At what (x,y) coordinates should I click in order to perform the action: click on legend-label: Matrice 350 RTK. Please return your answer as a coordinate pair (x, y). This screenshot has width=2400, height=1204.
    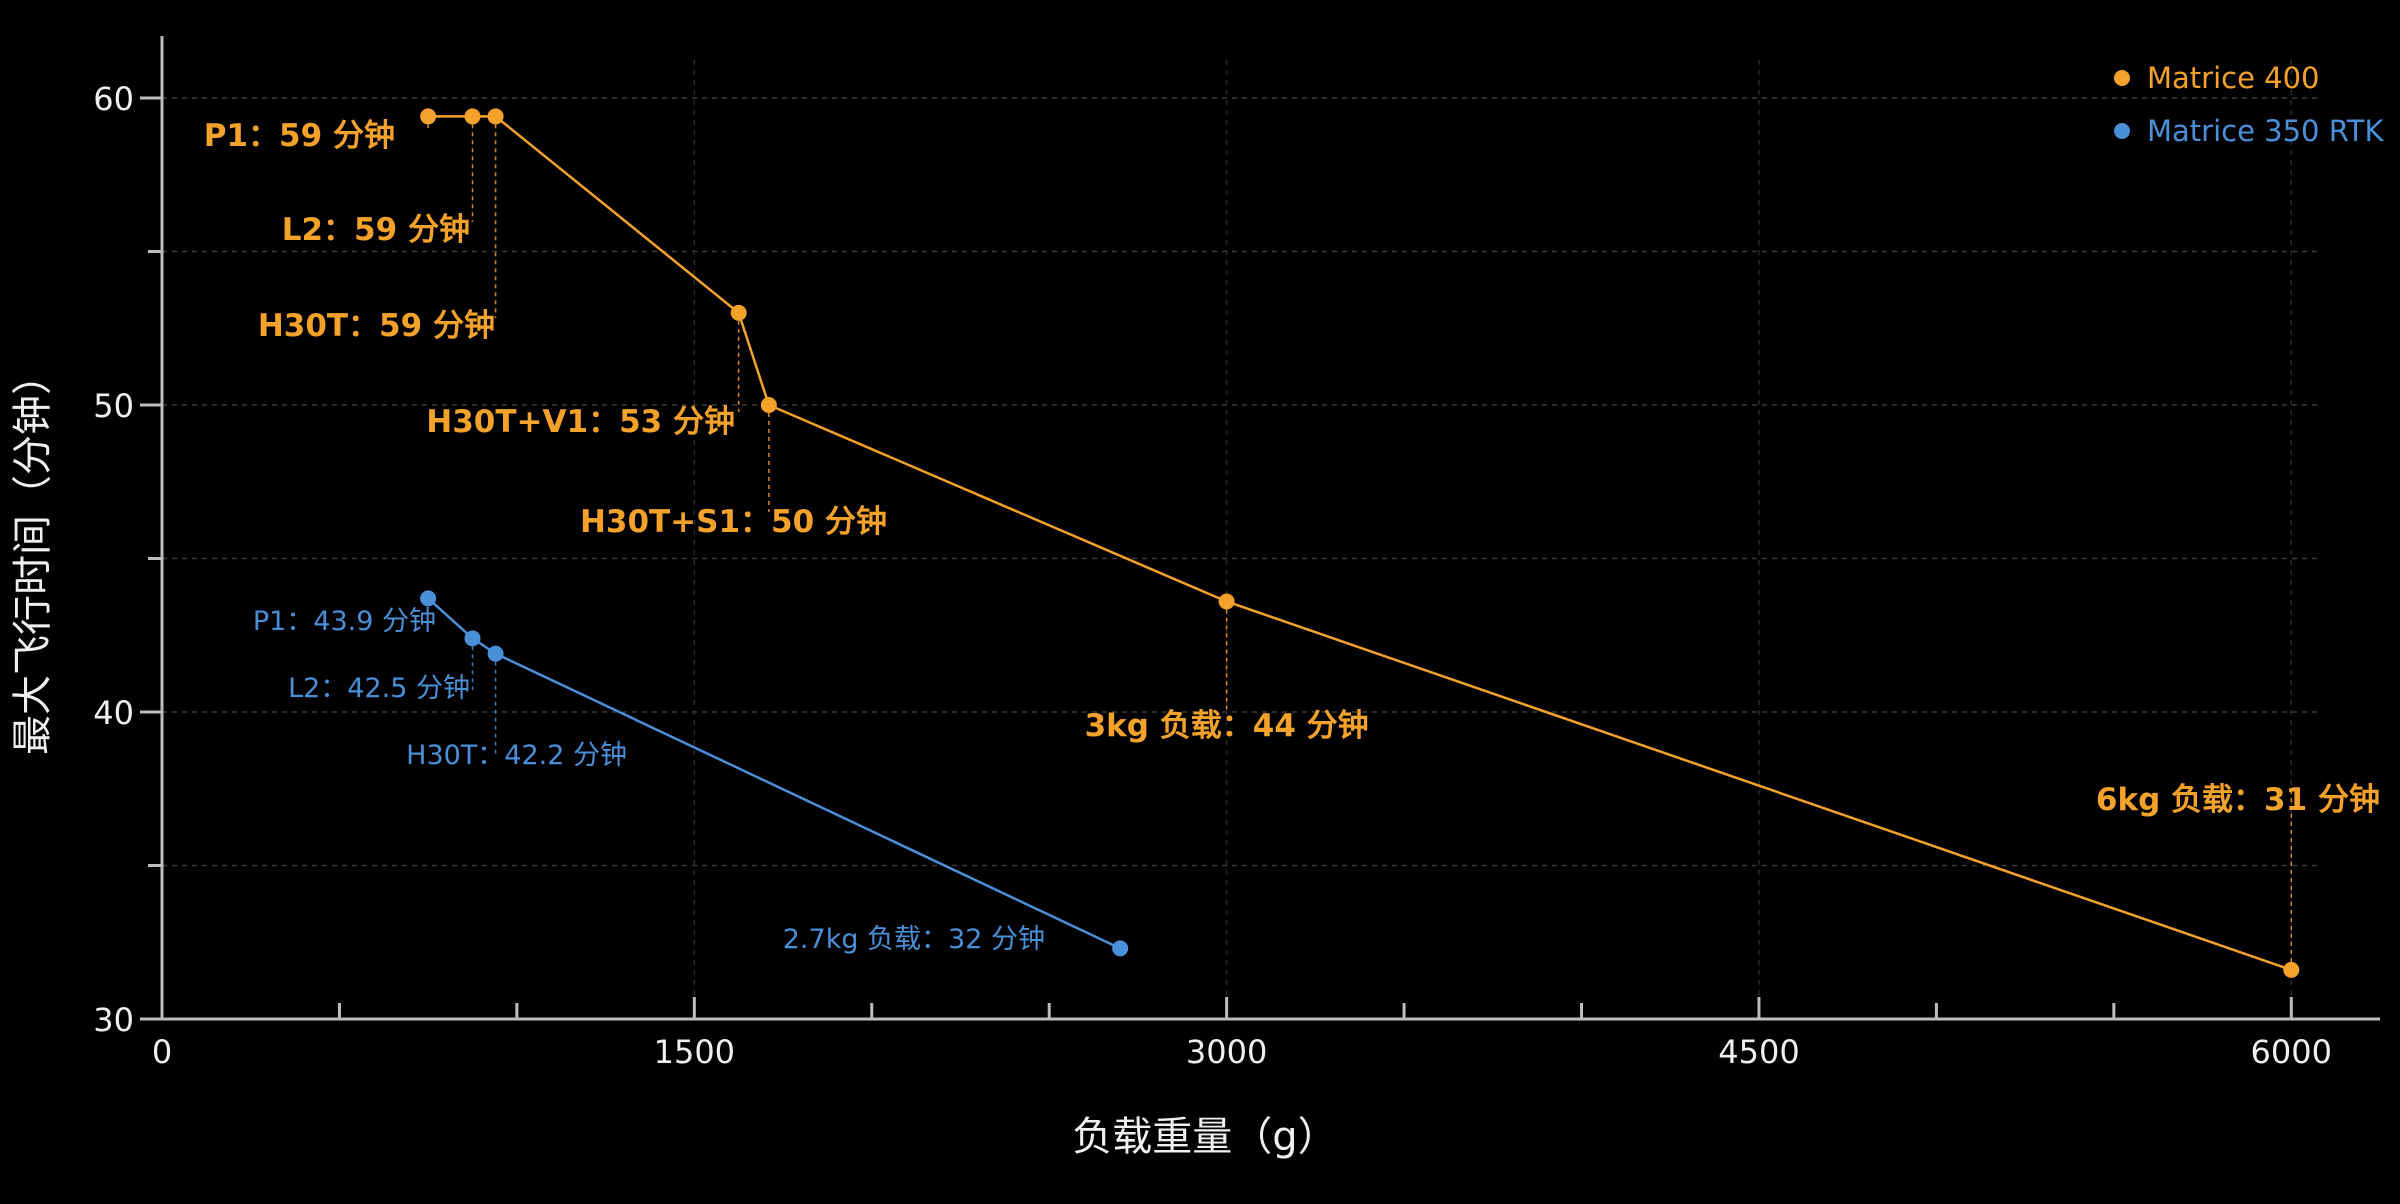
    Looking at the image, I should click on (2265, 131).